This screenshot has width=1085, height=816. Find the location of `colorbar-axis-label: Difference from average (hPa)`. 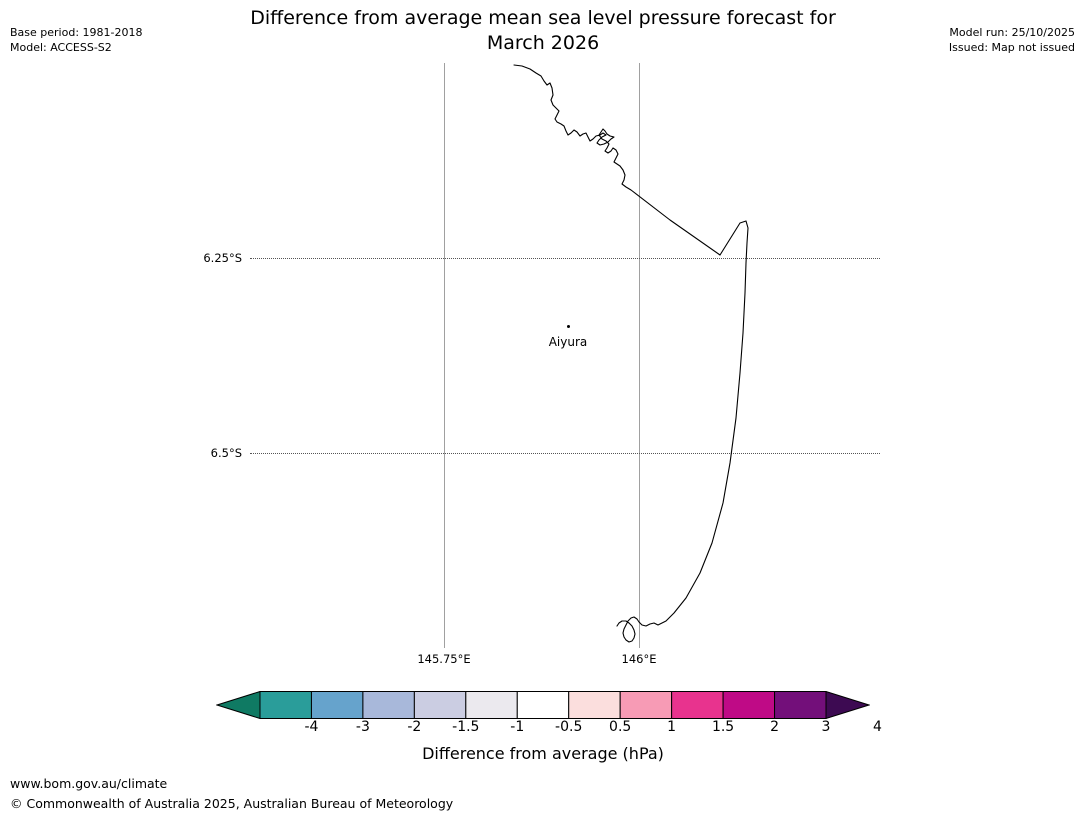

colorbar-axis-label: Difference from average (hPa) is located at coordinates (543, 753).